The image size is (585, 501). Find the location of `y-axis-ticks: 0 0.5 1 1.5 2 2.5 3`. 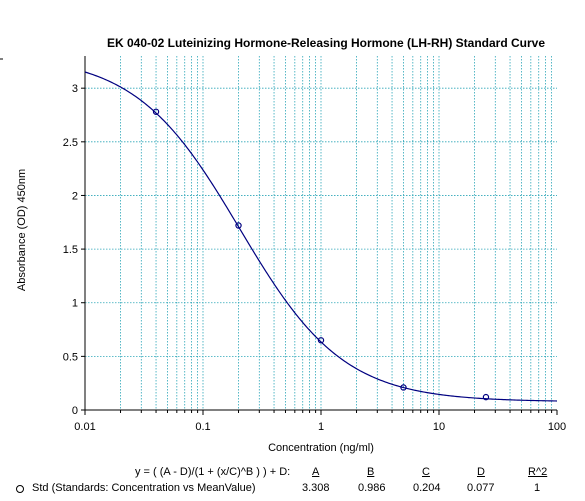

y-axis-ticks: 0 0.5 1 1.5 2 2.5 3 is located at coordinates (74, 250).